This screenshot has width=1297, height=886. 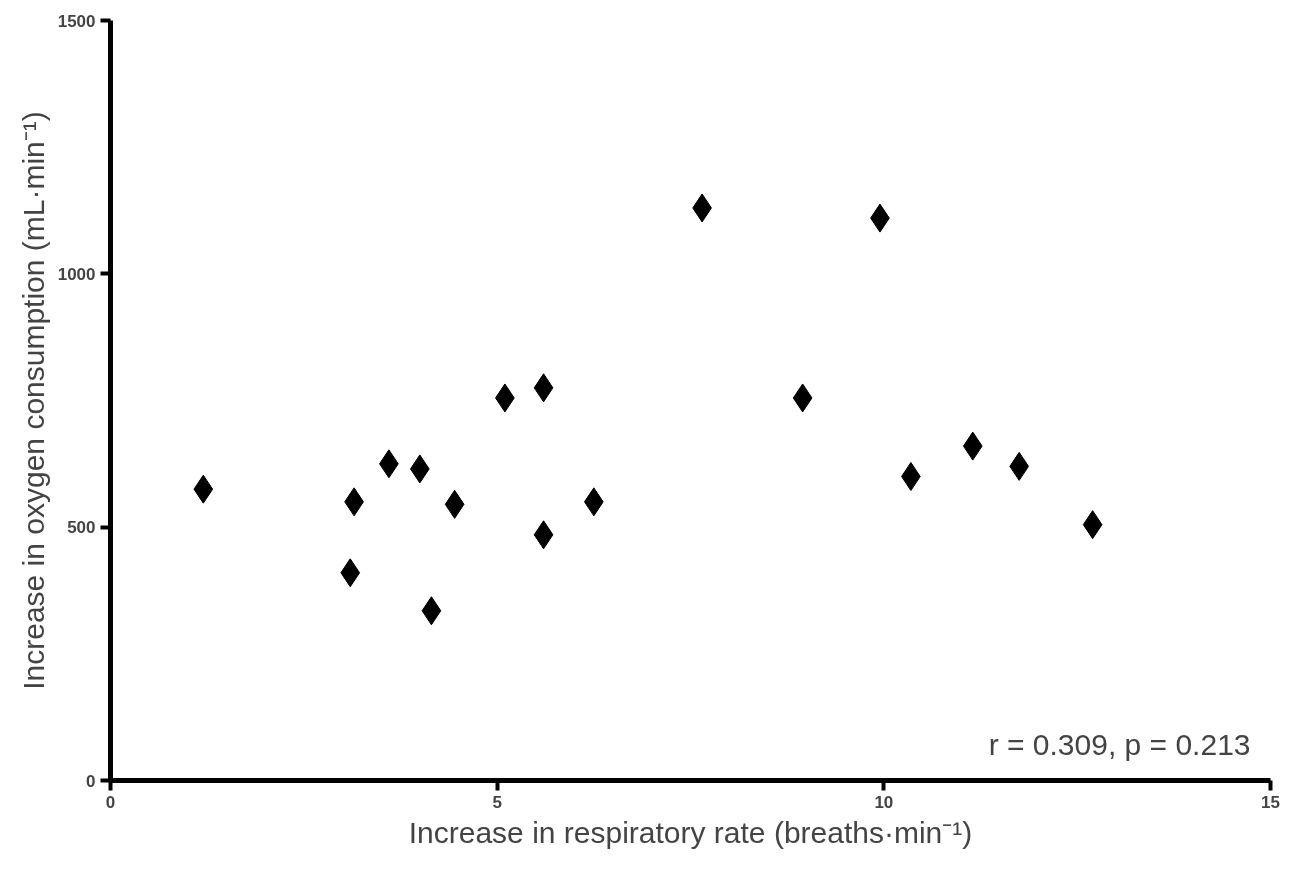 I want to click on x-axis-title: Increase in respiratory rate (breaths·min⁻¹), so click(x=690, y=832).